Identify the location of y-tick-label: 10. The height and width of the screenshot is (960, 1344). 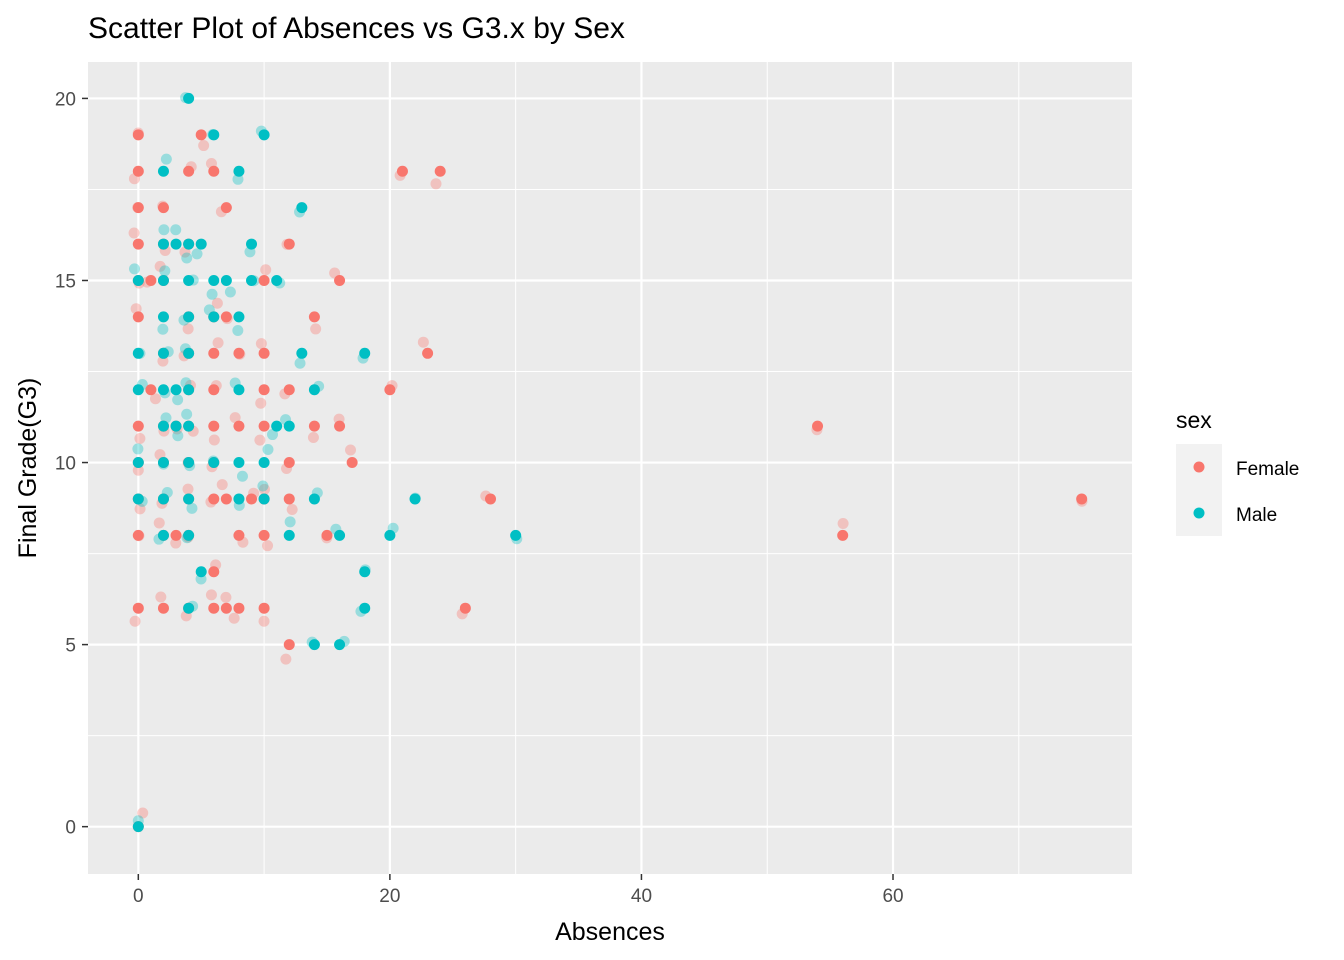
(65, 464).